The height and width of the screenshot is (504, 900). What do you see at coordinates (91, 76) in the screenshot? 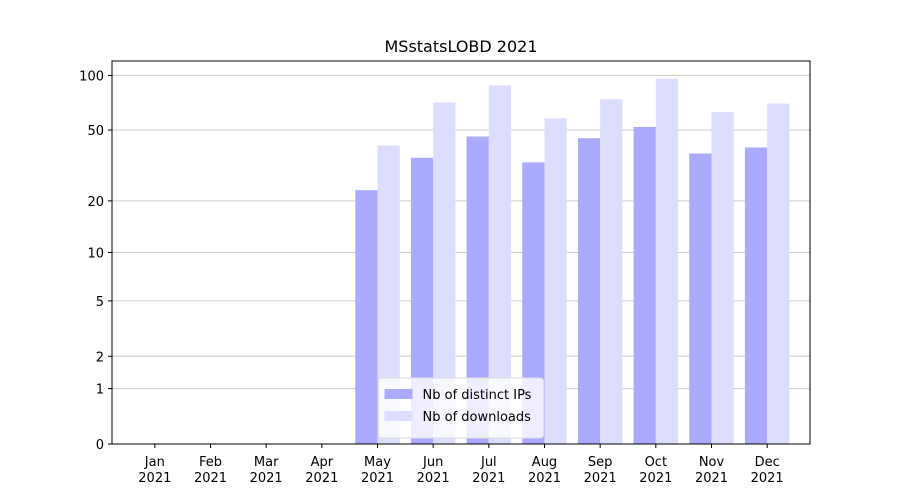
I see `y-tick-label: 100` at bounding box center [91, 76].